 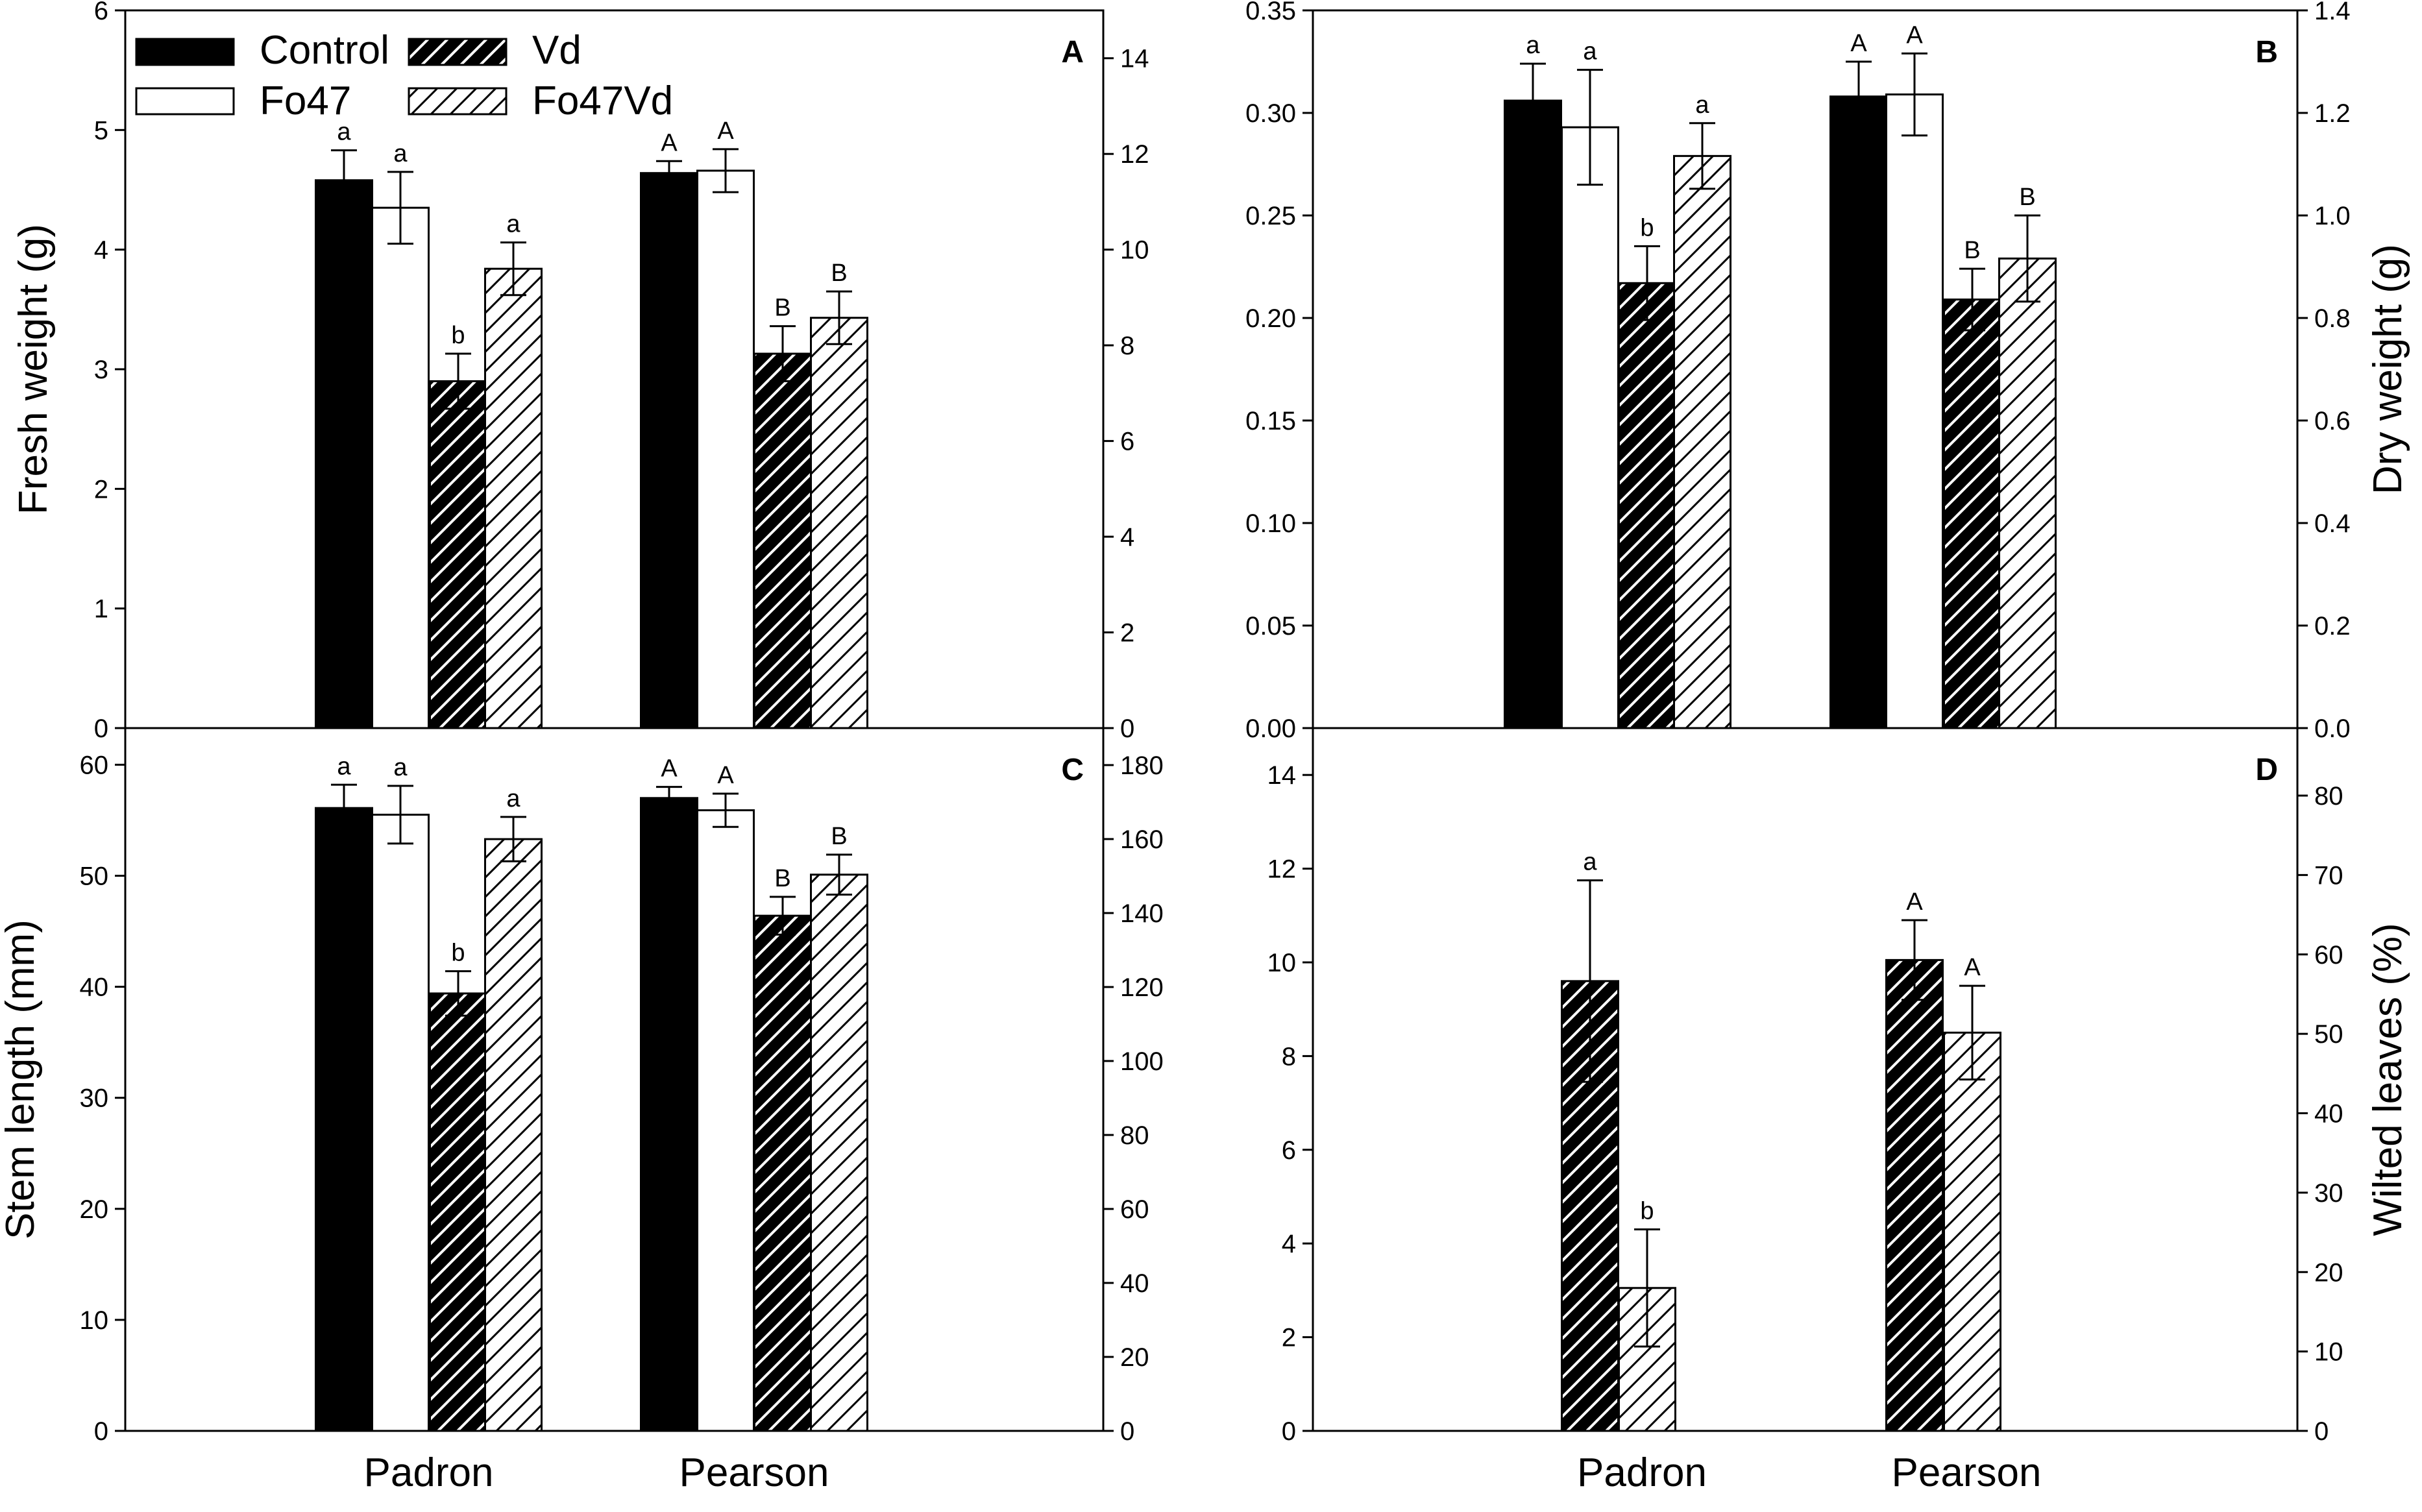 What do you see at coordinates (2332, 626) in the screenshot?
I see `right-y-tick-label: 0.2` at bounding box center [2332, 626].